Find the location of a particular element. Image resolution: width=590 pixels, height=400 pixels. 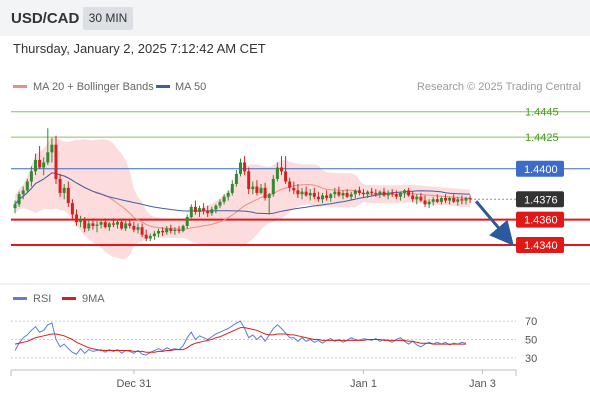

level-label-3: 1.4360 is located at coordinates (541, 221).